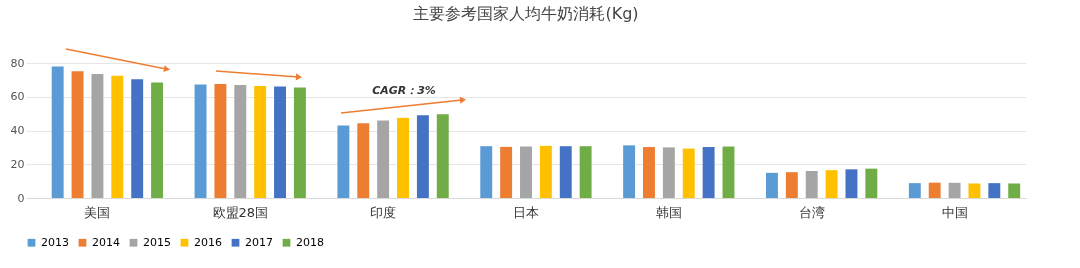  What do you see at coordinates (17, 97) in the screenshot?
I see `y-tick-label: 60` at bounding box center [17, 97].